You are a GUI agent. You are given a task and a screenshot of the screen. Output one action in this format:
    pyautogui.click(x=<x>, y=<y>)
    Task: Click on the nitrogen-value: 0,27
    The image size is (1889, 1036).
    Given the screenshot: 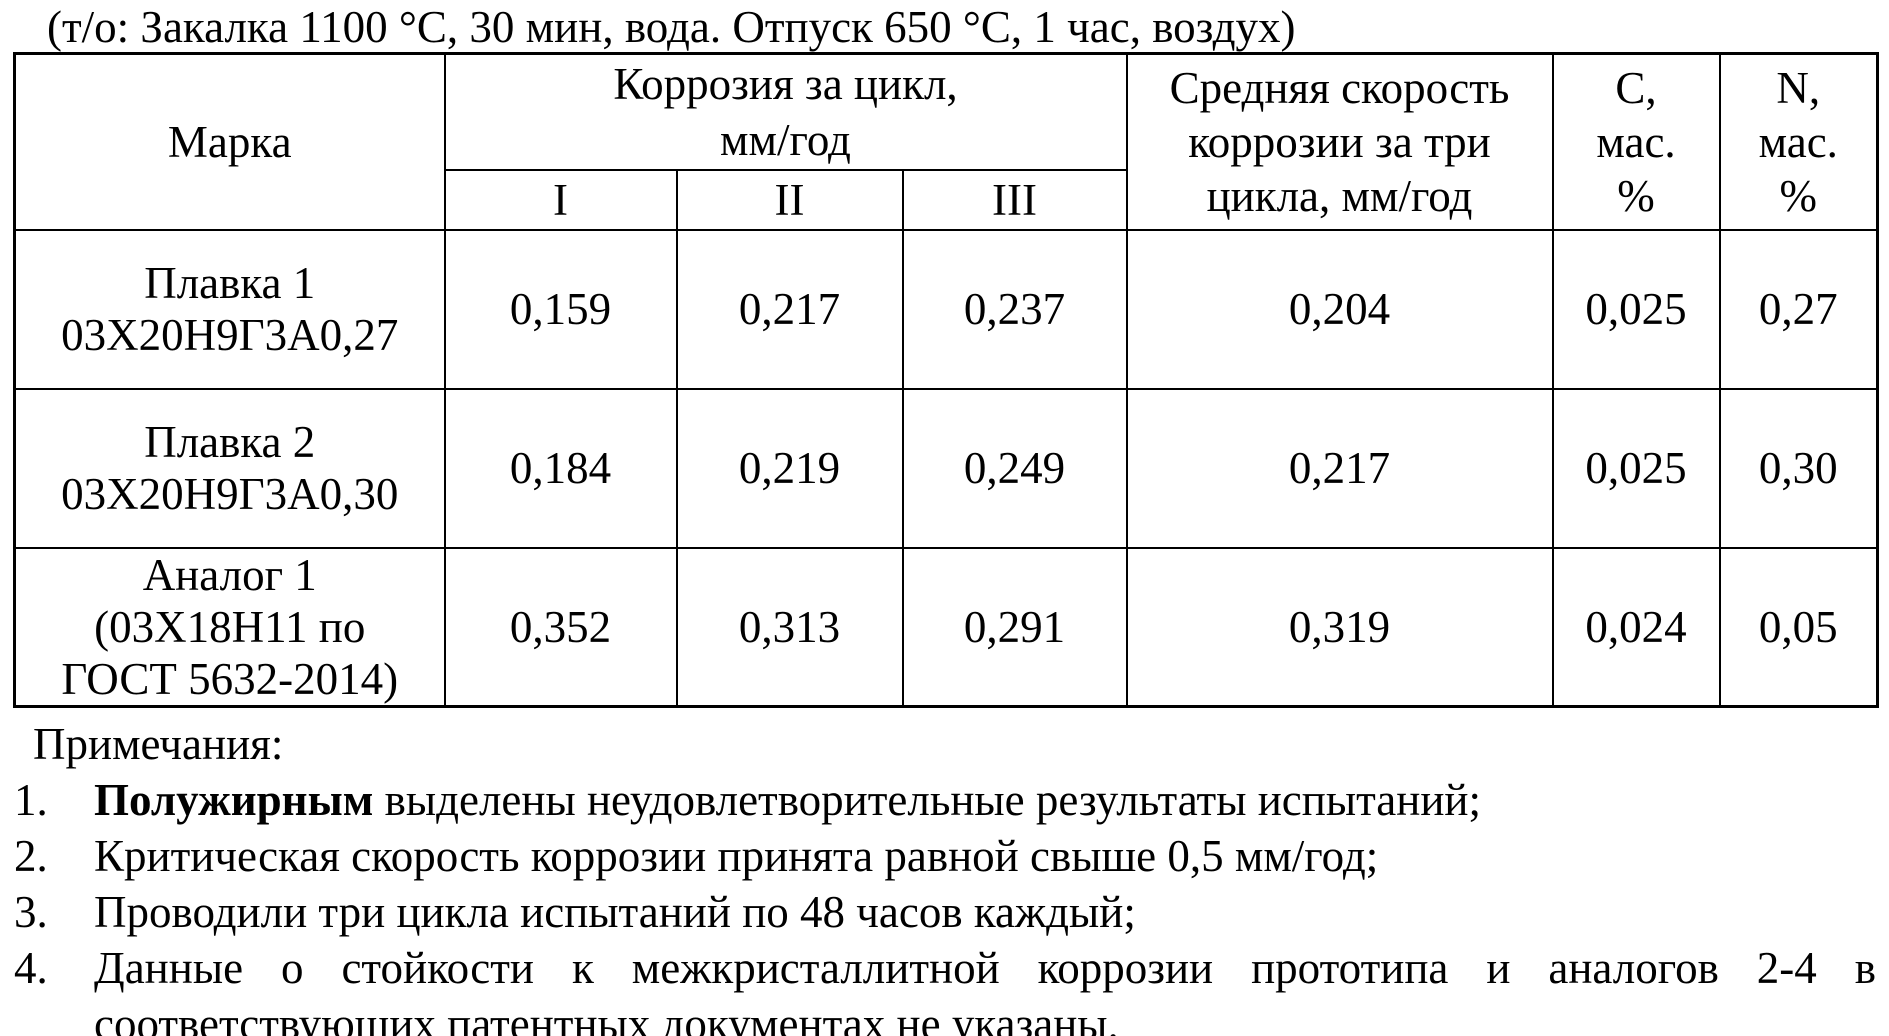 What is the action you would take?
    pyautogui.click(x=1798, y=309)
    